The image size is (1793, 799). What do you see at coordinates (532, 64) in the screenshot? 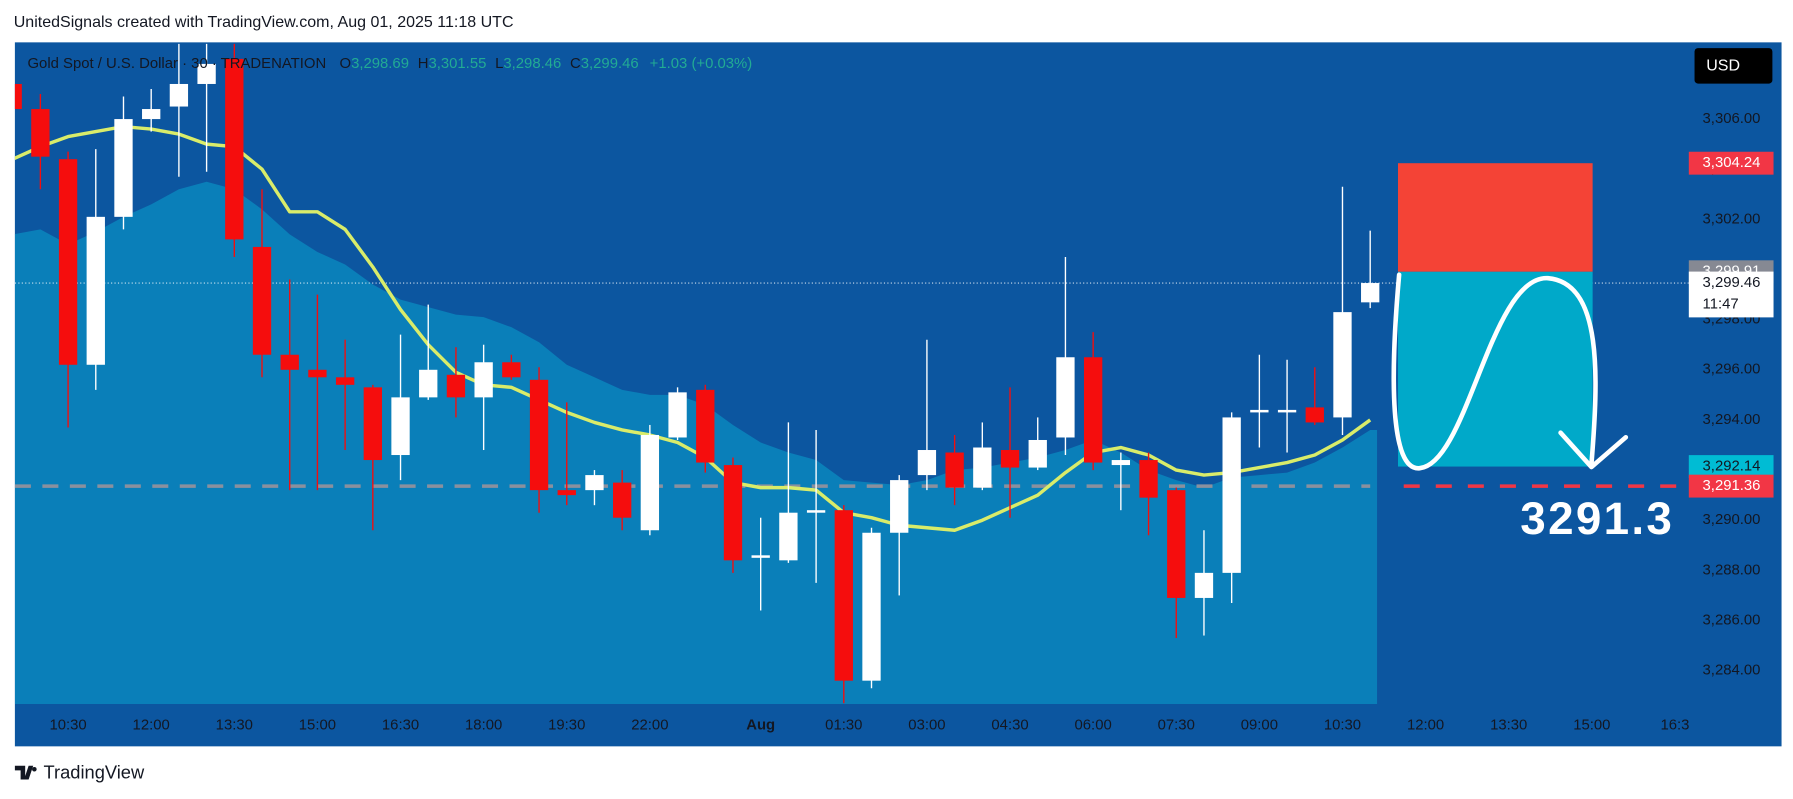
I see `legend-low: 3,298.46` at bounding box center [532, 64].